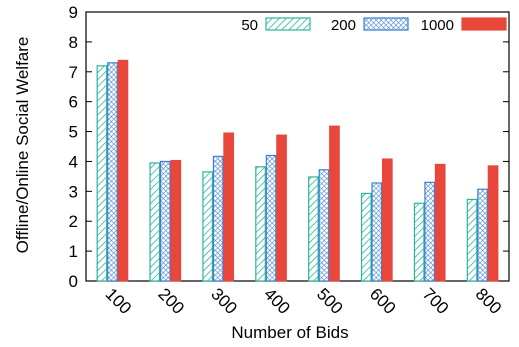  What do you see at coordinates (73, 132) in the screenshot?
I see `y-tick-label: 5` at bounding box center [73, 132].